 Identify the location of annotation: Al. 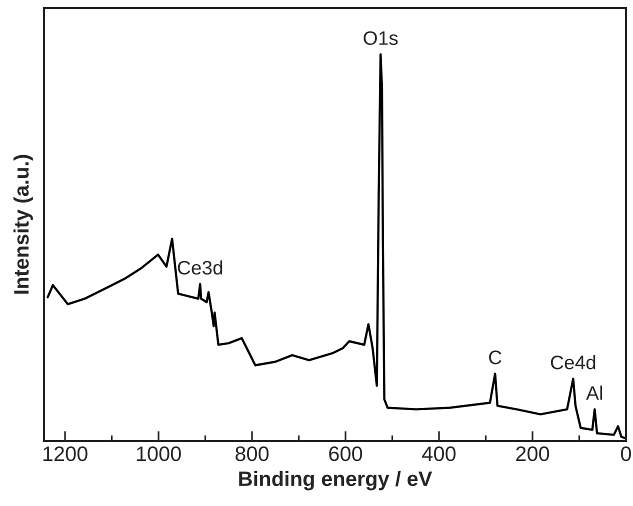
(594, 393).